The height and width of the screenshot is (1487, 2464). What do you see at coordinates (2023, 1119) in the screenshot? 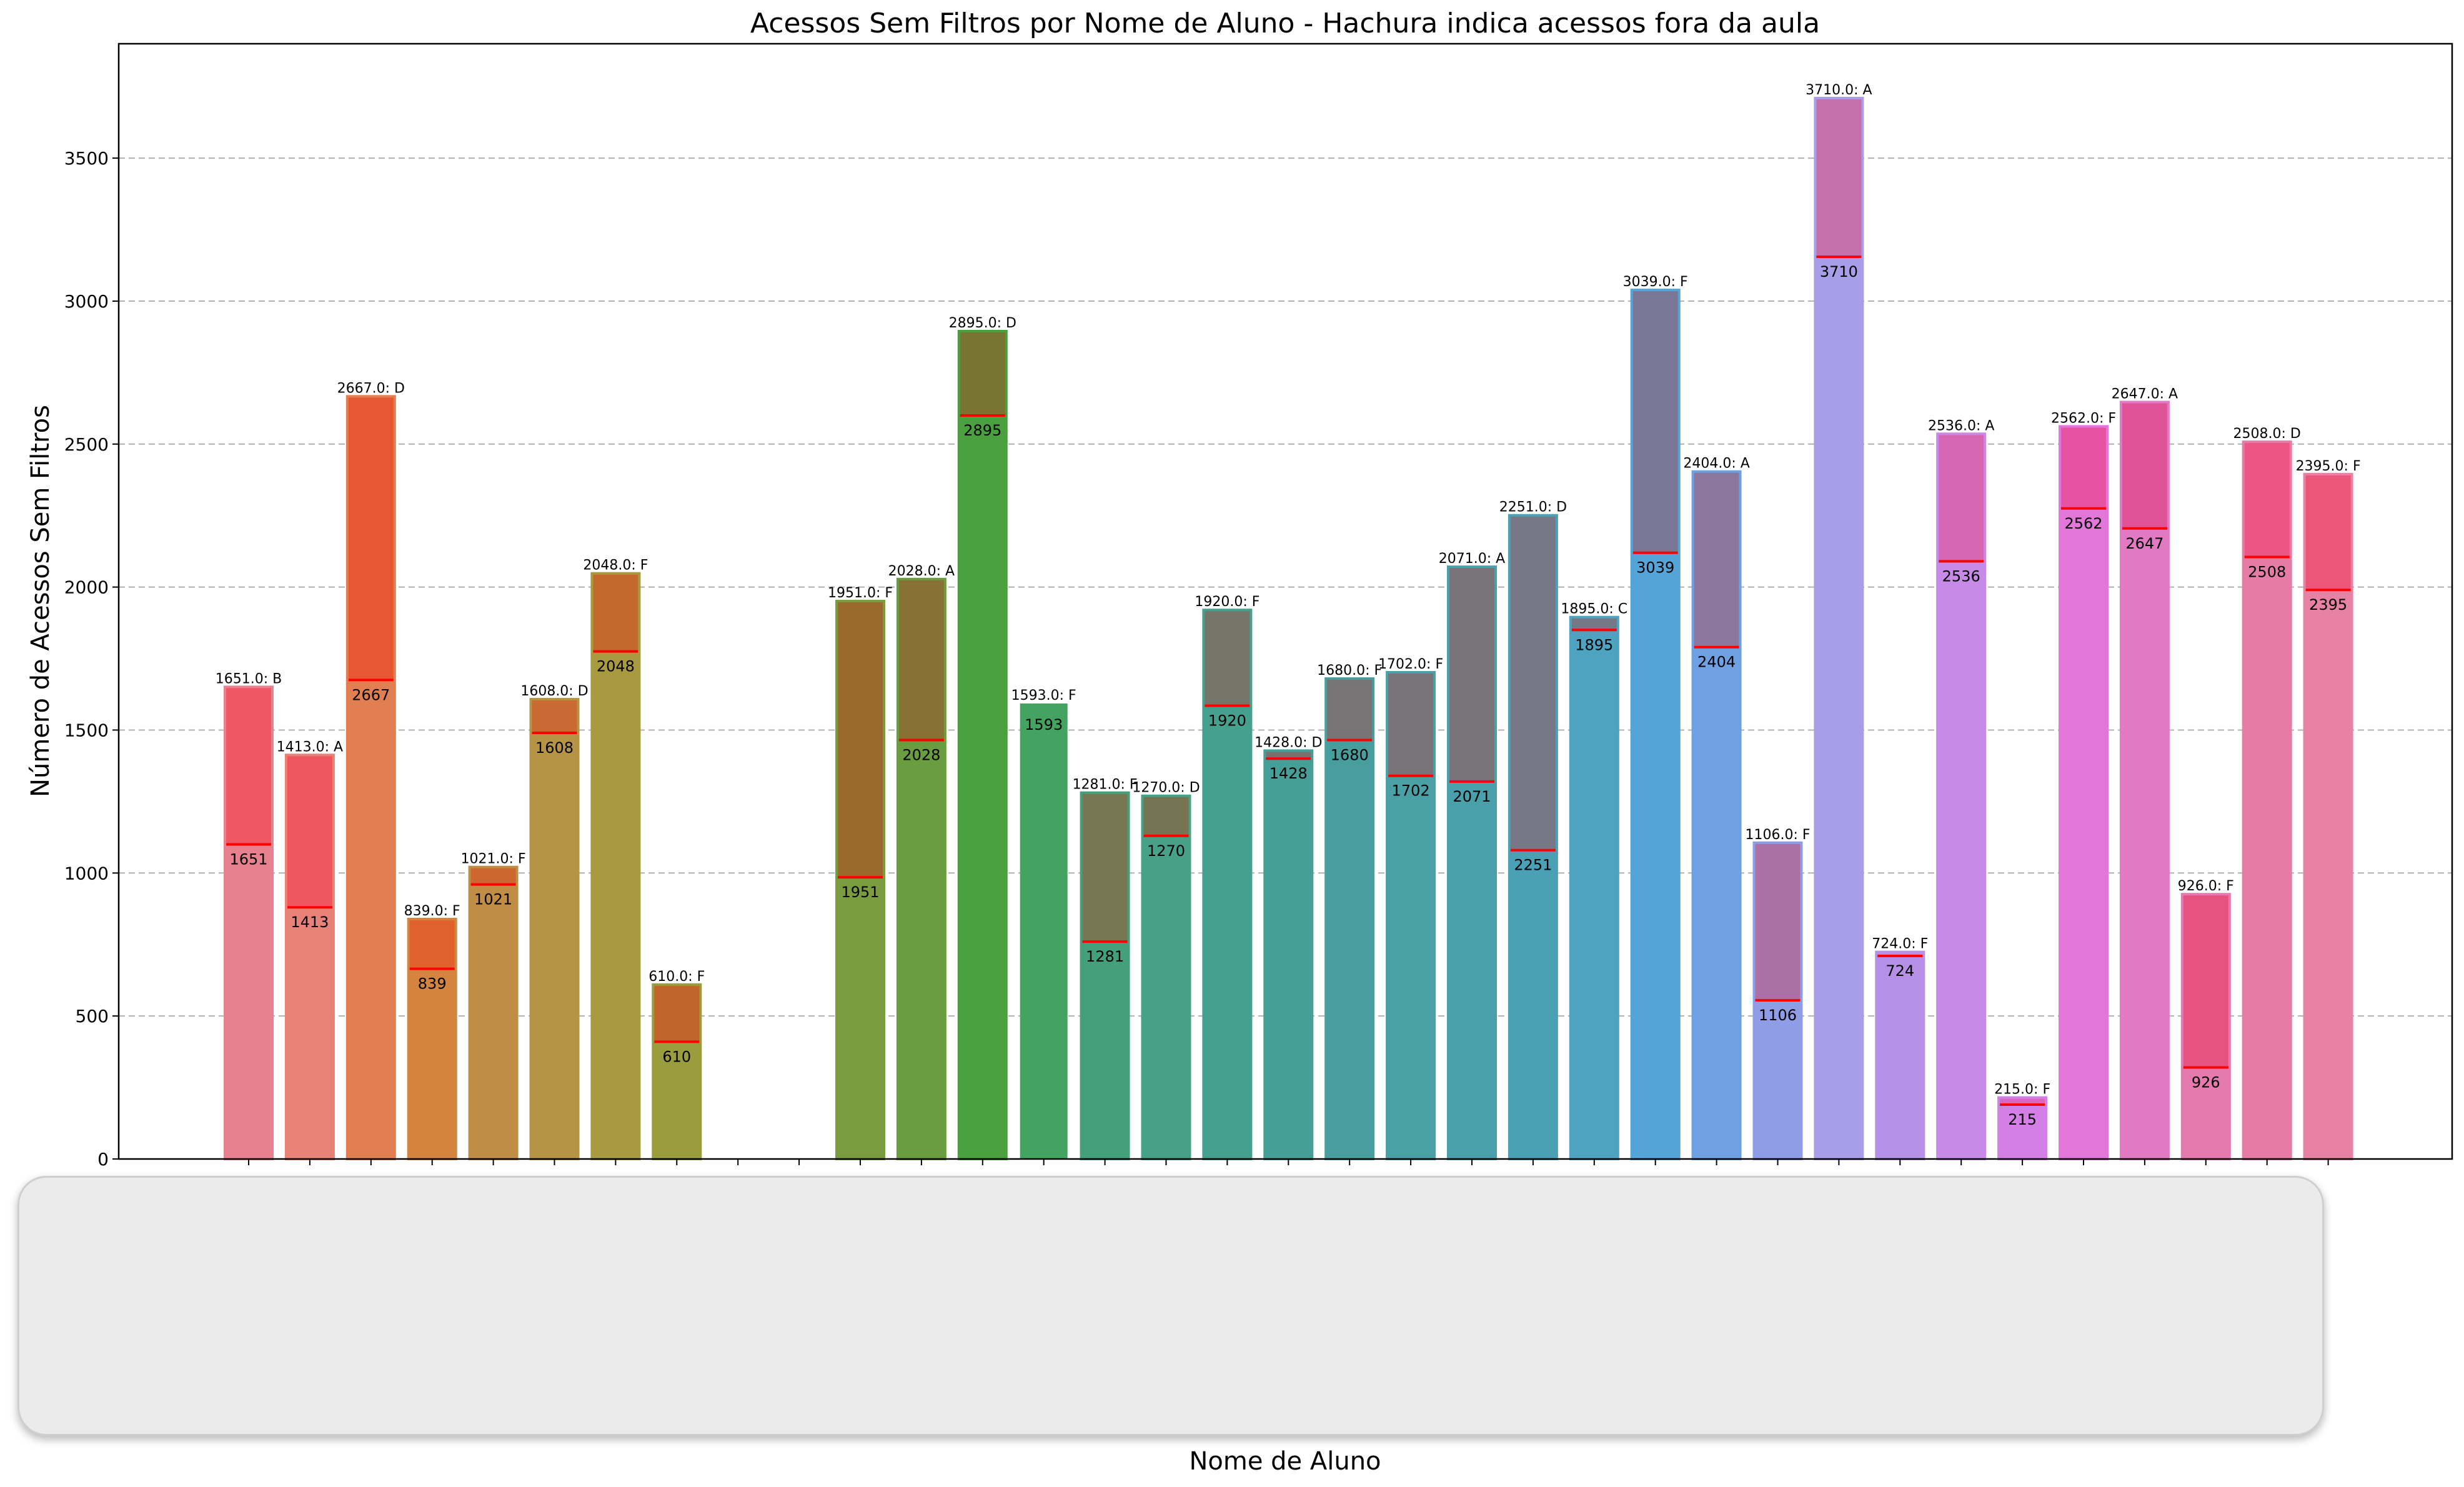
I see `bar-value-label: 215` at bounding box center [2023, 1119].